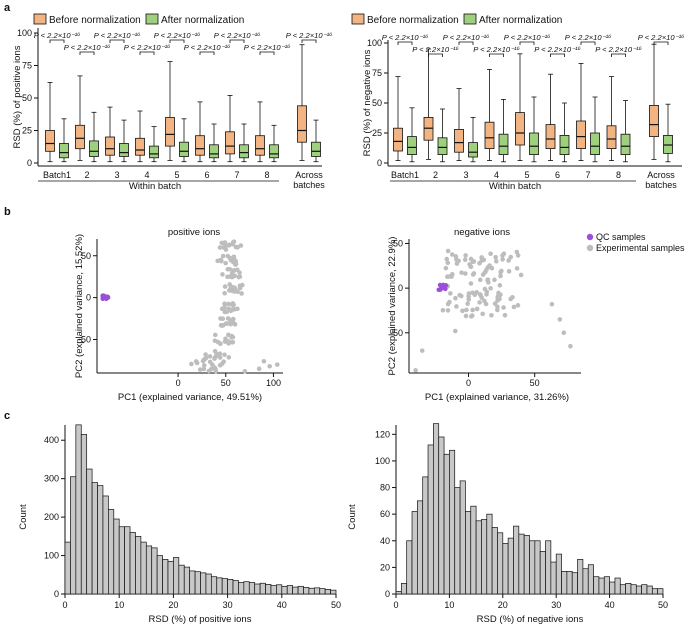 Image resolution: width=685 pixels, height=629 pixels. I want to click on x-axis-label: Within batch, so click(515, 186).